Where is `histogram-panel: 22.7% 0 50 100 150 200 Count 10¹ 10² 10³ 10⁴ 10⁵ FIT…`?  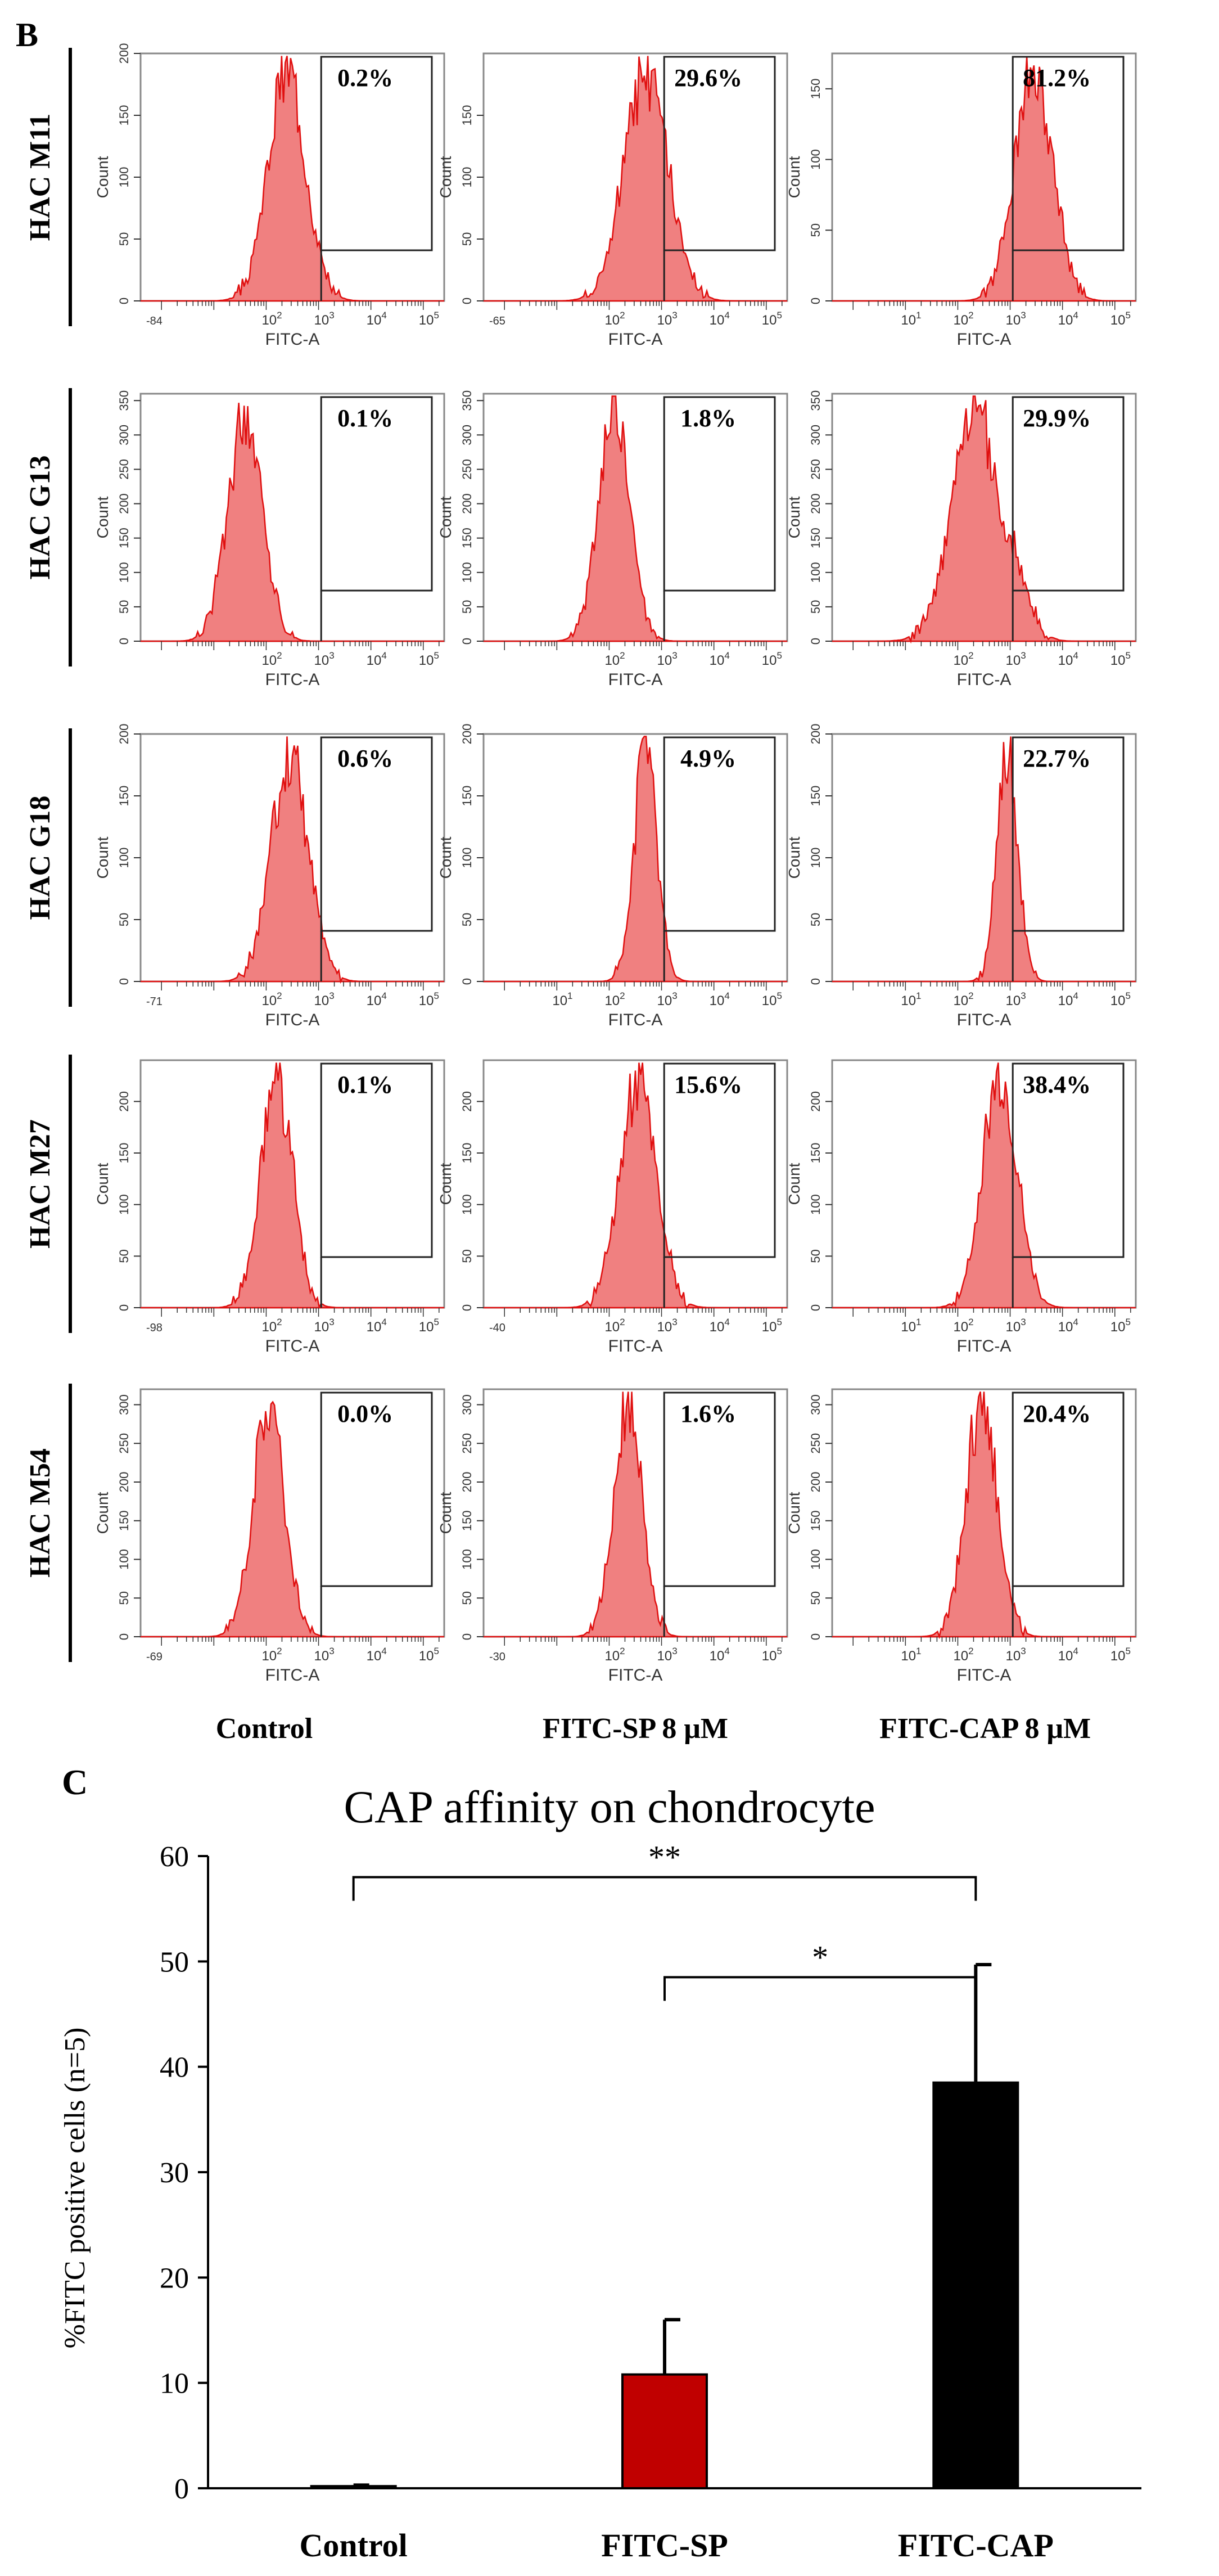
histogram-panel: 22.7% 0 50 100 150 200 Count 10¹ 10² 10³ 10⁴ 10⁵ FIT… is located at coordinates (961, 876).